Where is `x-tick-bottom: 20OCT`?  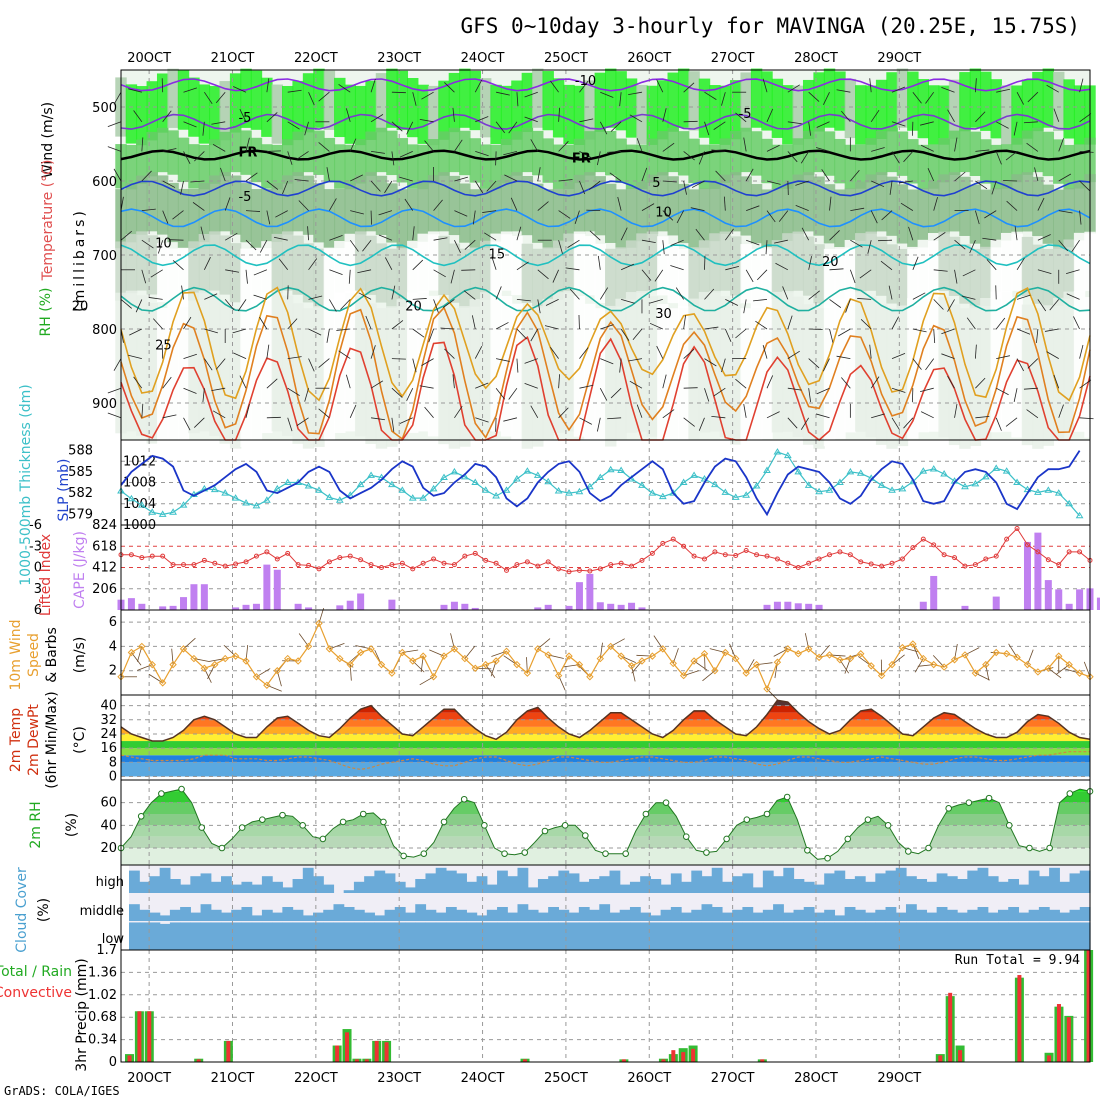
x-tick-bottom: 20OCT is located at coordinates (149, 1078).